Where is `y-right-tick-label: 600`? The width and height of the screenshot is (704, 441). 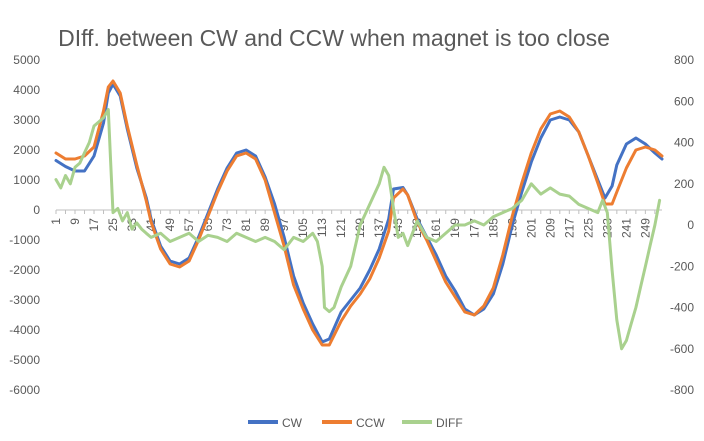
y-right-tick-label: 600 is located at coordinates (684, 101).